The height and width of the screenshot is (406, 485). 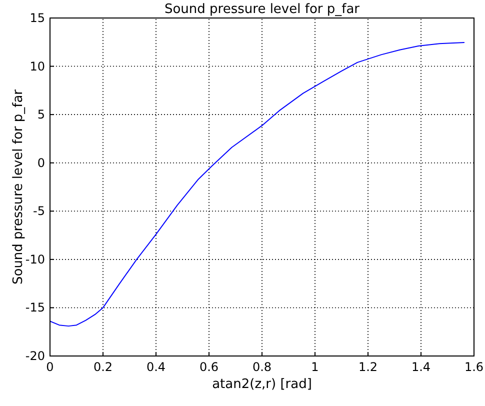 I want to click on y-tick-label: -5, so click(x=39, y=211).